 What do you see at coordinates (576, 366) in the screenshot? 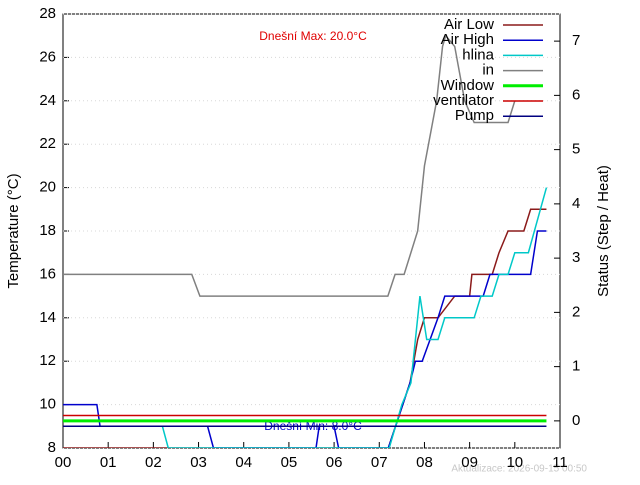
I see `y2-tick-label: 1` at bounding box center [576, 366].